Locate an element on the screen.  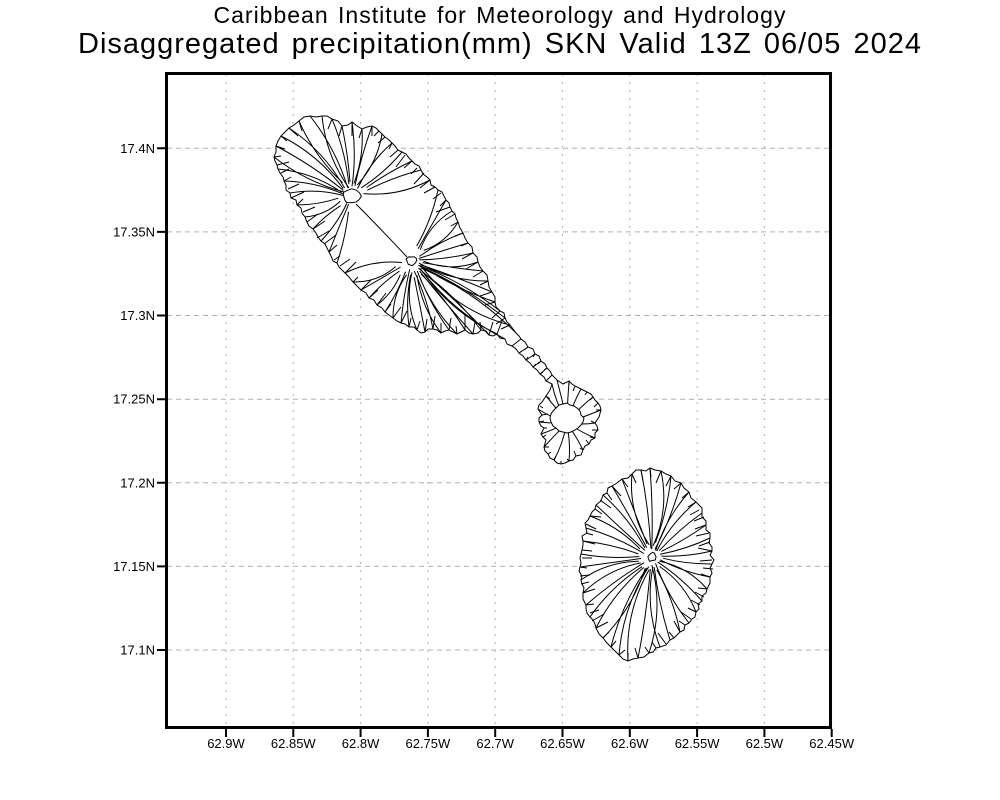
lon-tick-label: 62.5W is located at coordinates (765, 743).